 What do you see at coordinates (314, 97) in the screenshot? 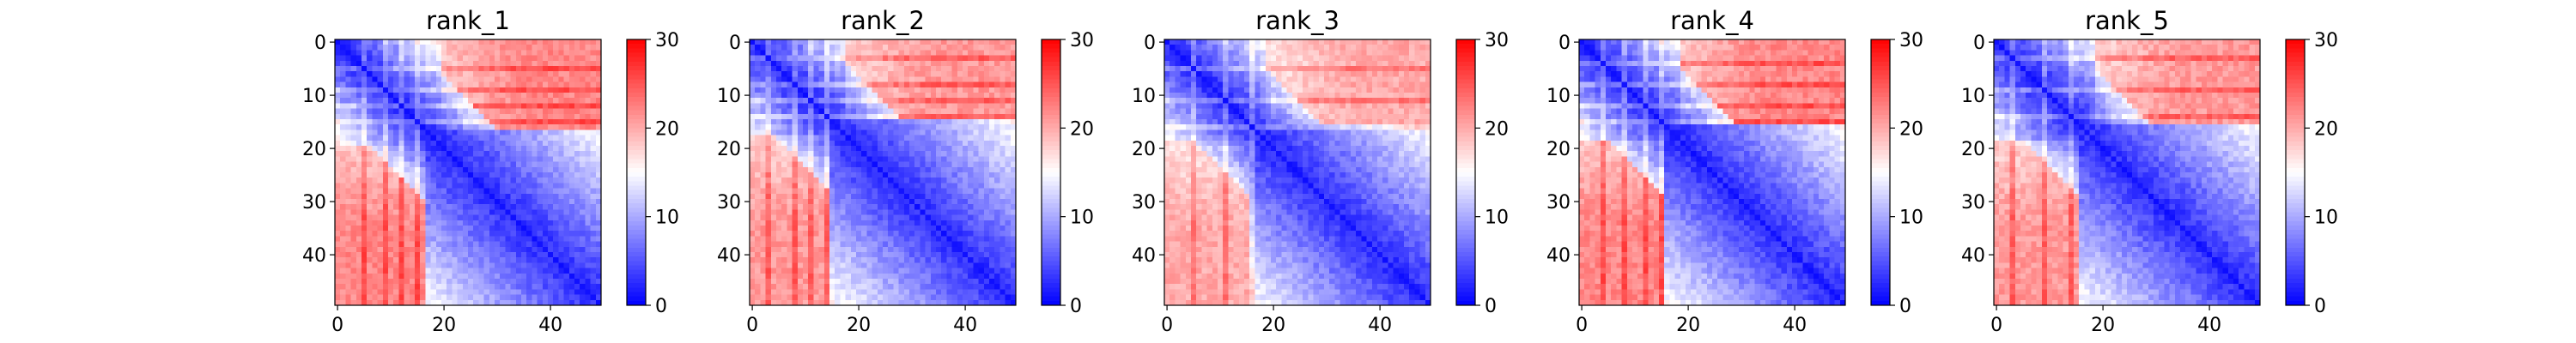
I see `y-tick-label: 10` at bounding box center [314, 97].